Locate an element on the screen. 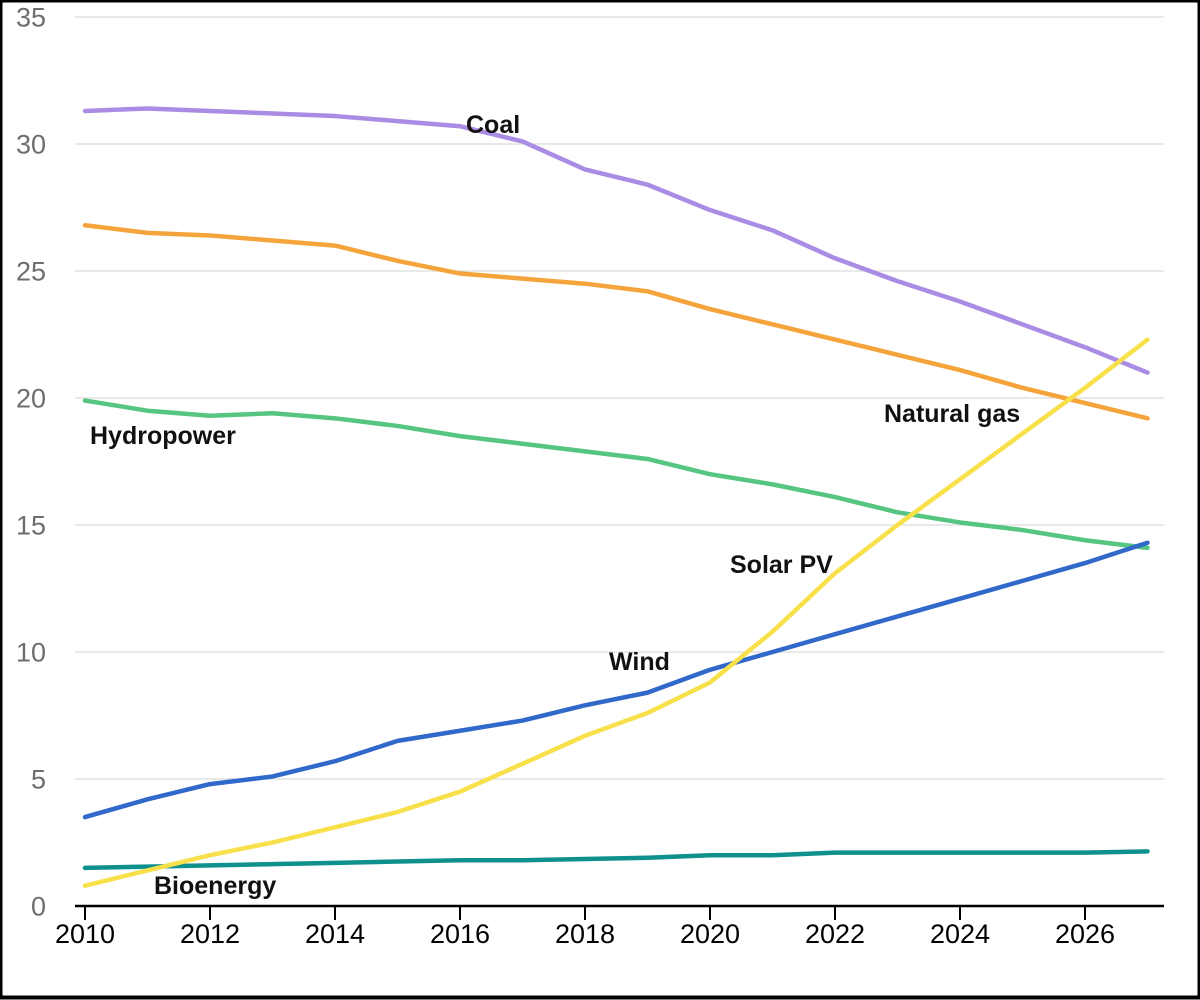 The height and width of the screenshot is (1000, 1200). y-tick-label-20: 20 is located at coordinates (31, 399).